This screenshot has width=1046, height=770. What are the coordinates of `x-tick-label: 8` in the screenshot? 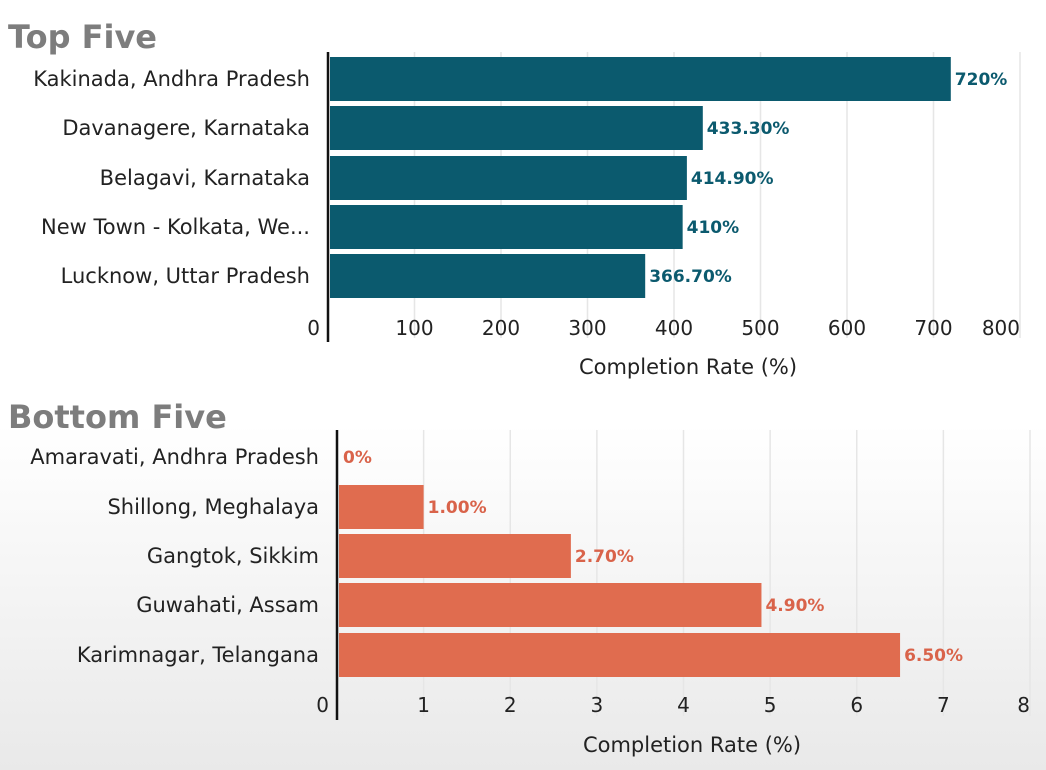 It's located at (1023, 705).